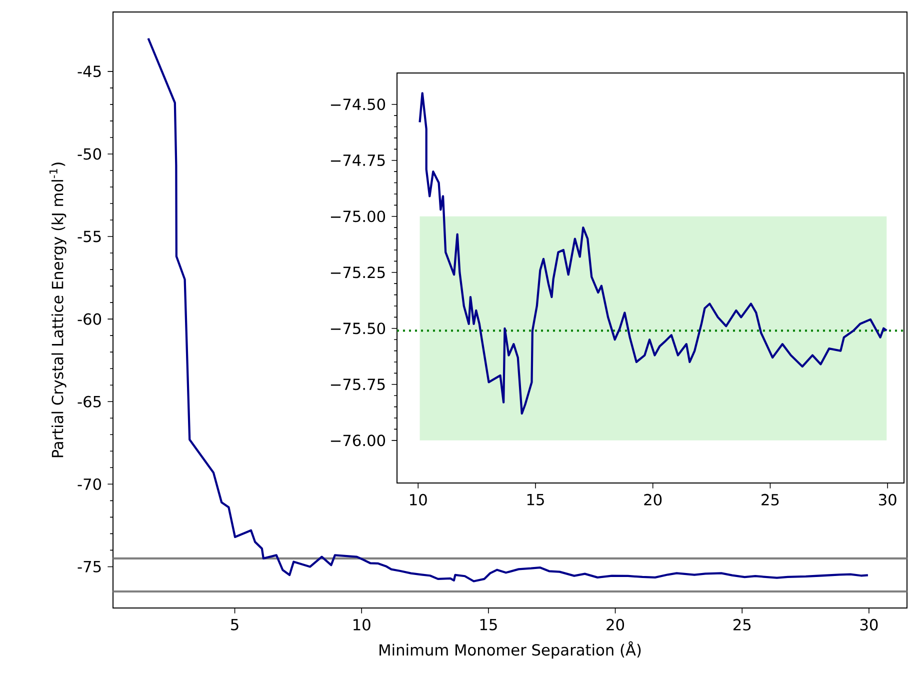  Describe the element at coordinates (234, 624) in the screenshot. I see `x-tick-label: 5` at that location.